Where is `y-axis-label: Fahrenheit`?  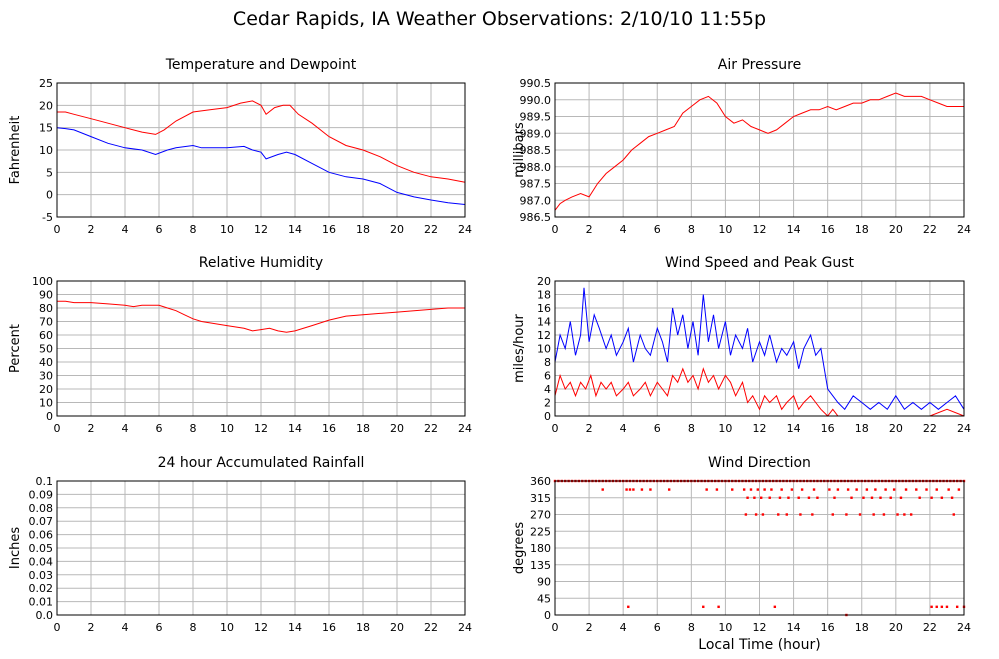 y-axis-label: Fahrenheit is located at coordinates (15, 150).